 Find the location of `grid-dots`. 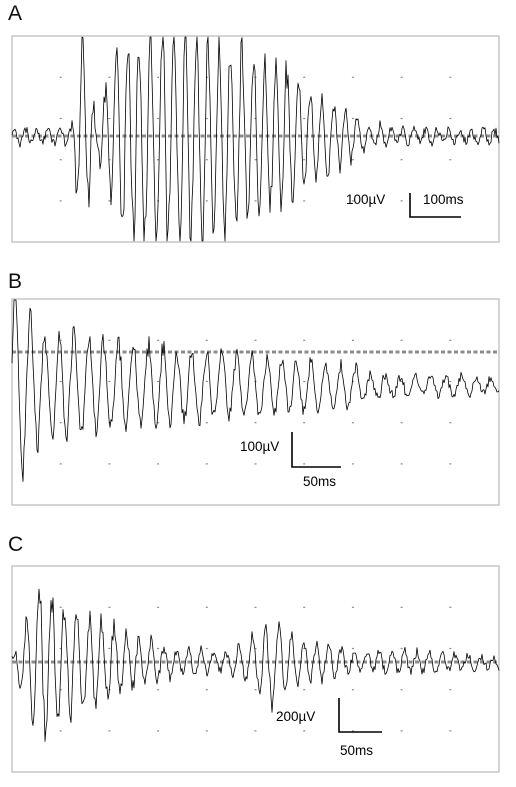

grid-dots is located at coordinates (255, 669).